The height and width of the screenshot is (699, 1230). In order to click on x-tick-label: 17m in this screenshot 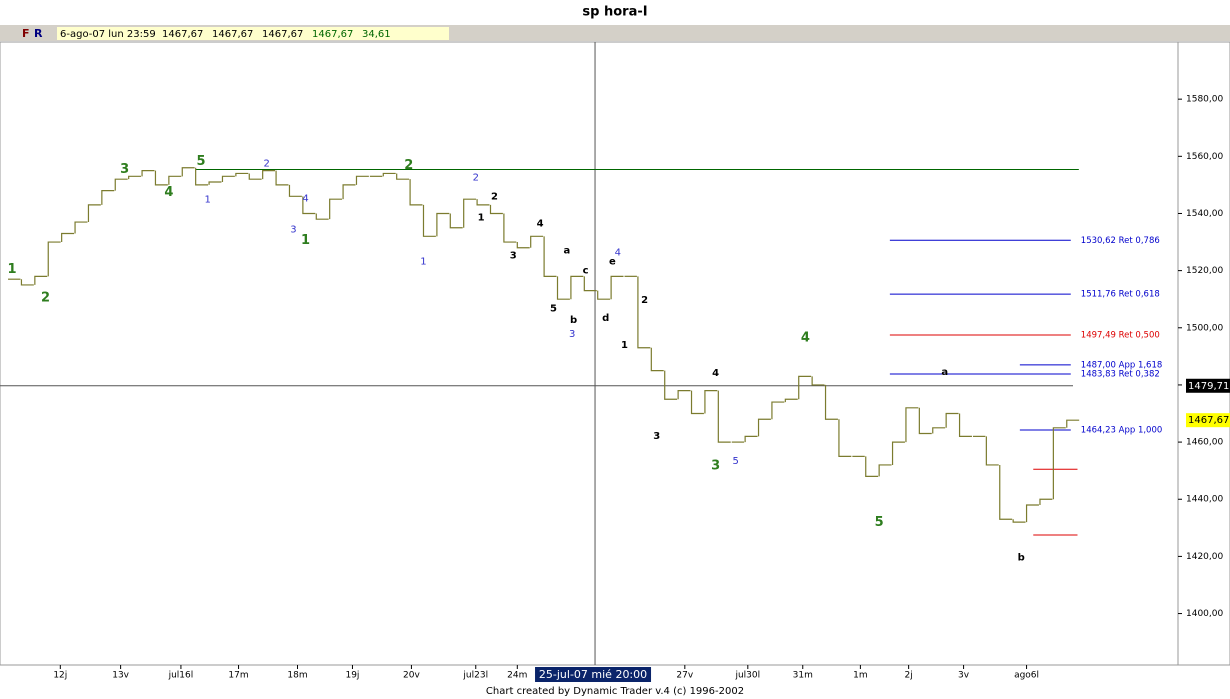, I will do `click(238, 676)`.